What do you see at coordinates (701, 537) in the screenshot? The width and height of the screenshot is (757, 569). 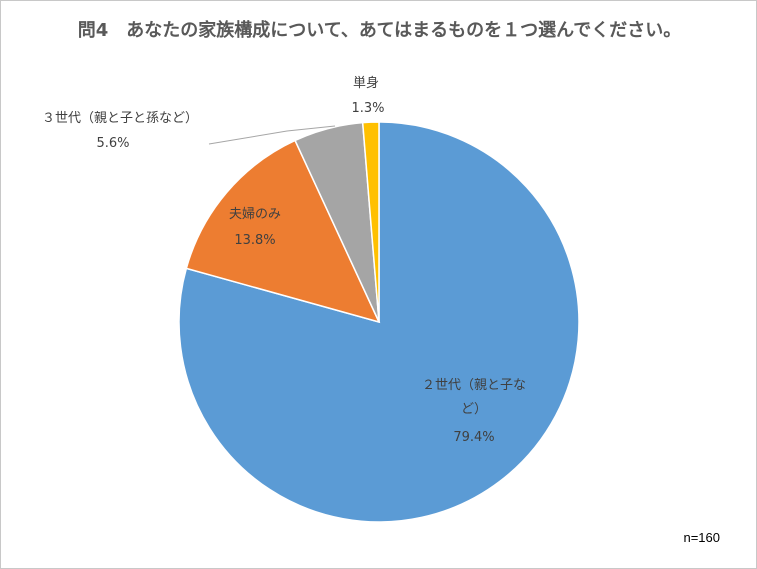 I see `sample-size-note: n=160` at bounding box center [701, 537].